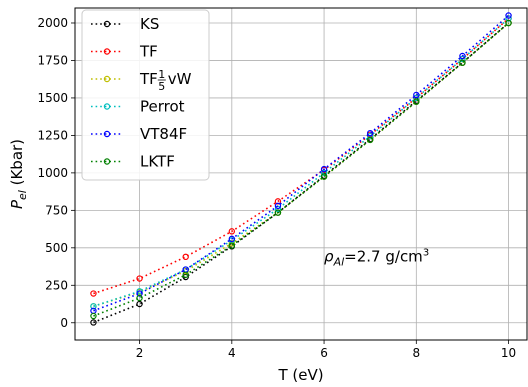 The height and width of the screenshot is (387, 528). I want to click on y-tick-label: 500, so click(56, 248).